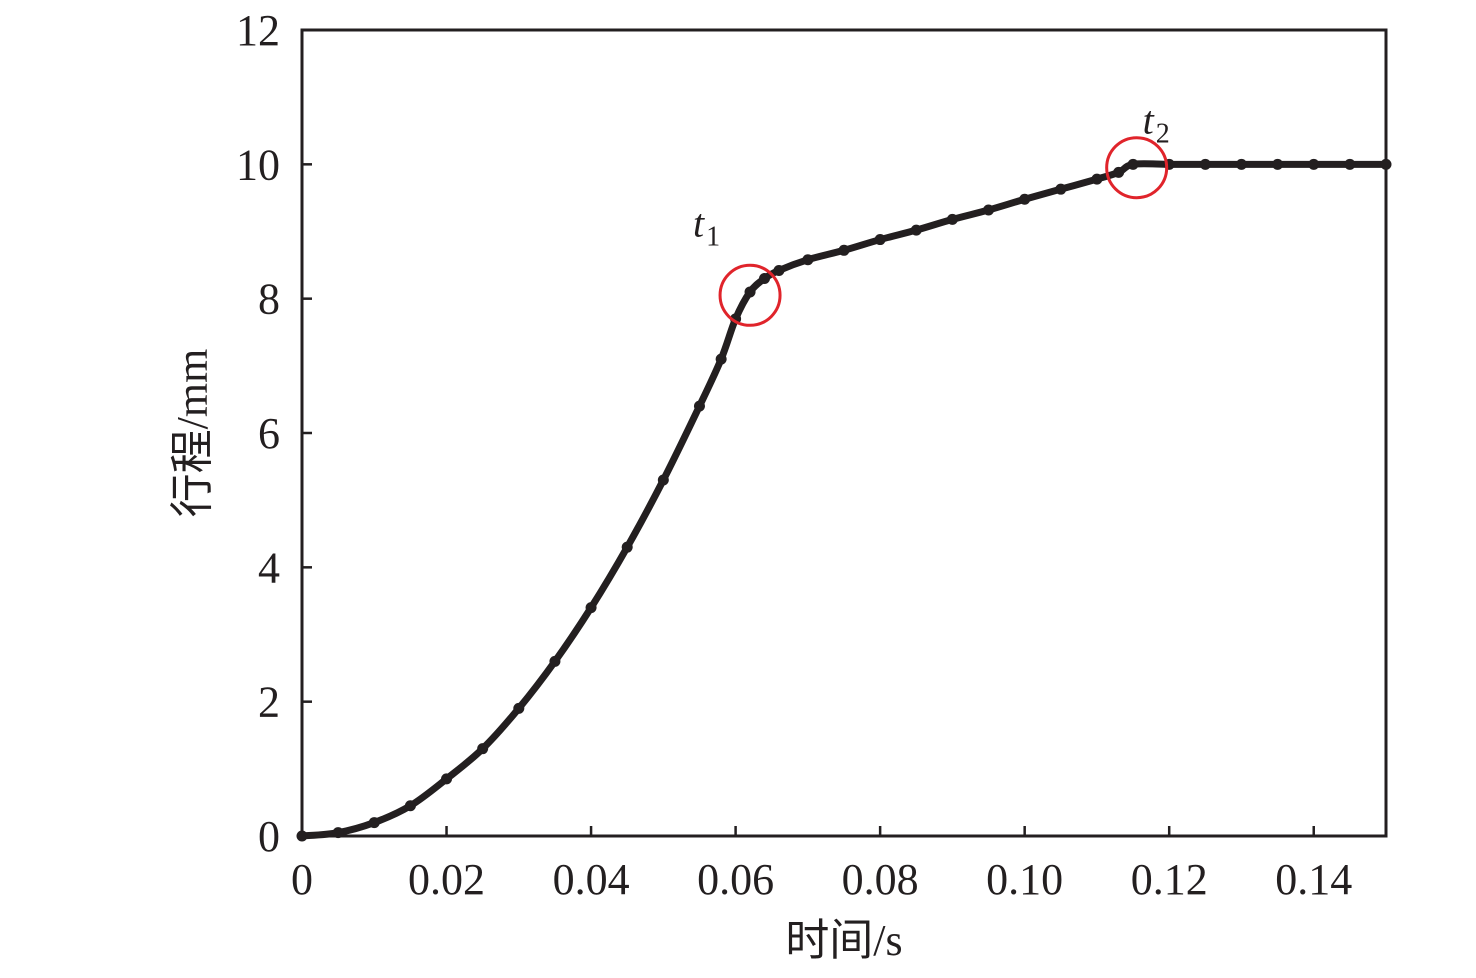  What do you see at coordinates (713, 236) in the screenshot?
I see `annotation-label-subscript: 1` at bounding box center [713, 236].